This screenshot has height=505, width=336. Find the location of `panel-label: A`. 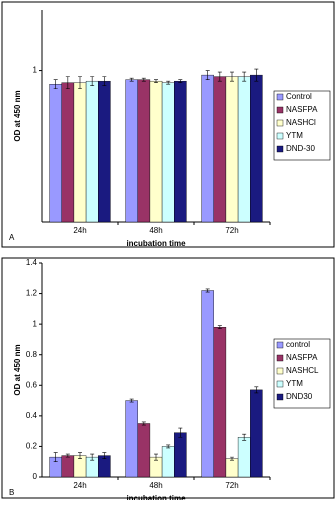

panel-label: A is located at coordinates (12, 237).